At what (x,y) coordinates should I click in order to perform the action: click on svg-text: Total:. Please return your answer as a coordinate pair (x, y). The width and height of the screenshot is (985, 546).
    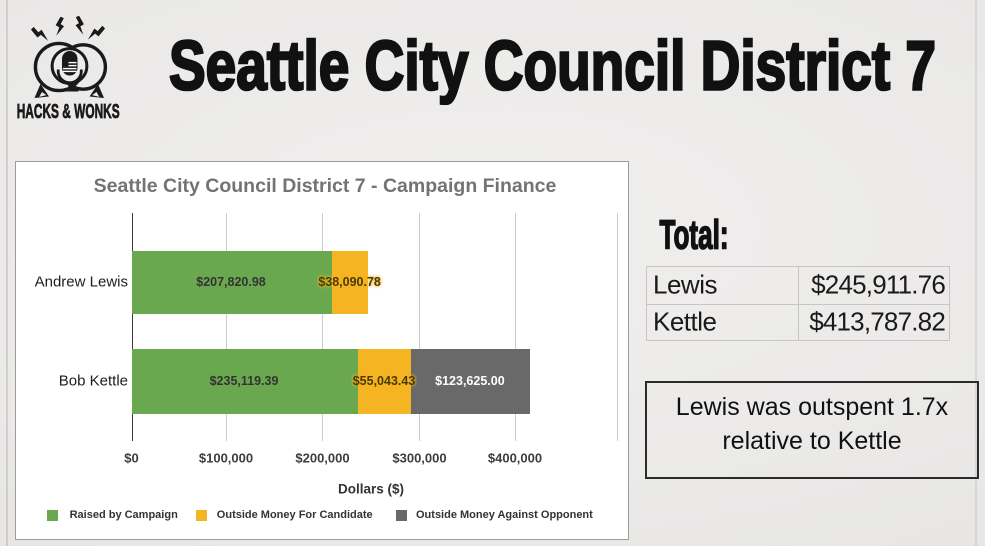
    Looking at the image, I should click on (694, 235).